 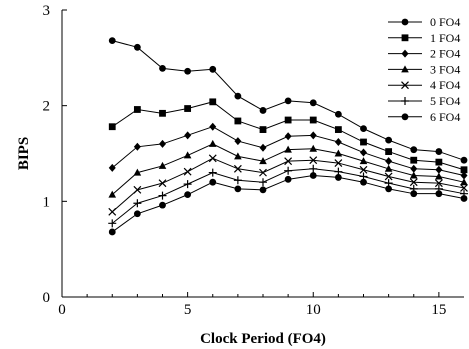 I want to click on y-tick-label: 1, so click(x=47, y=202).